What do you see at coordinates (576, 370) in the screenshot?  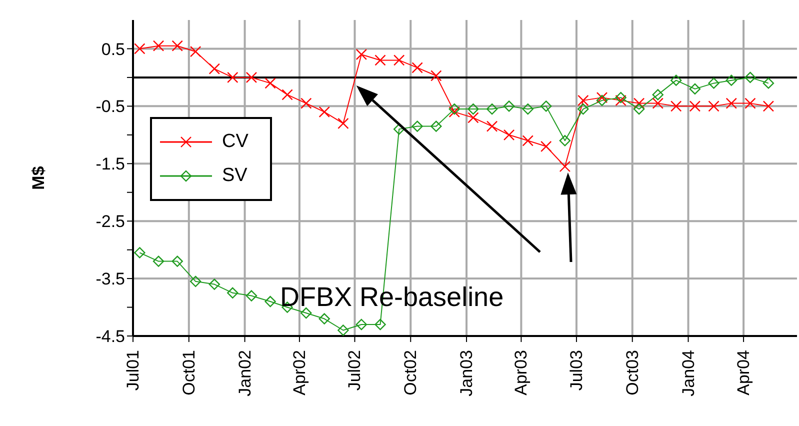 I see `x-tick-label: Jul03` at bounding box center [576, 370].